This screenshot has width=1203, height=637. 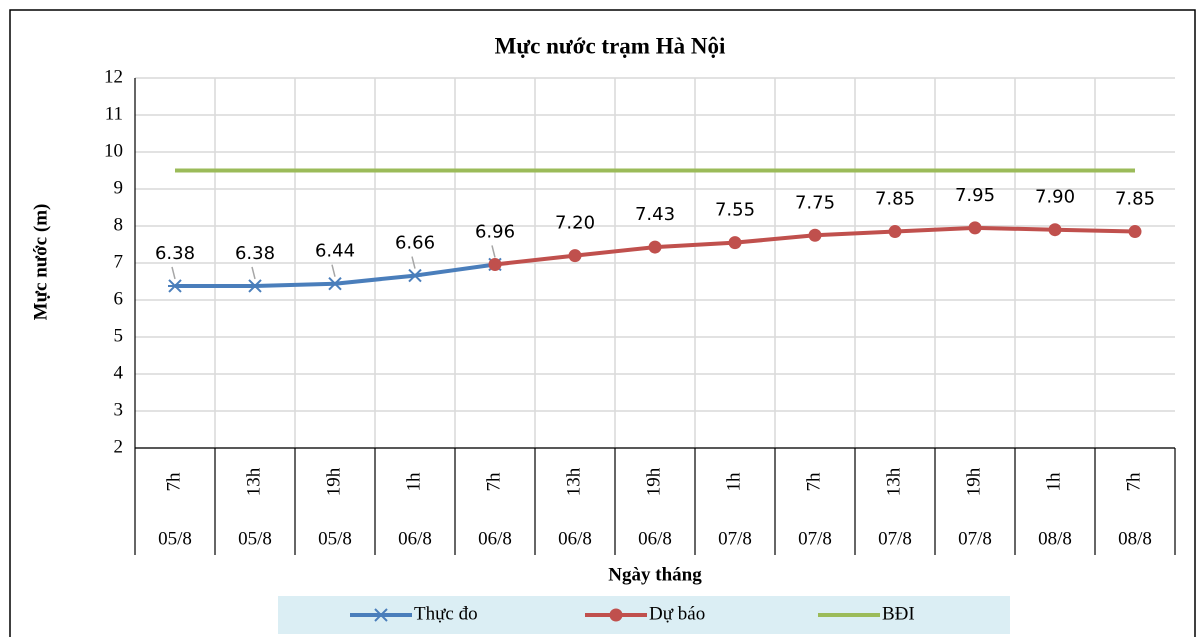 I want to click on data-label: 6.44, so click(x=335, y=251).